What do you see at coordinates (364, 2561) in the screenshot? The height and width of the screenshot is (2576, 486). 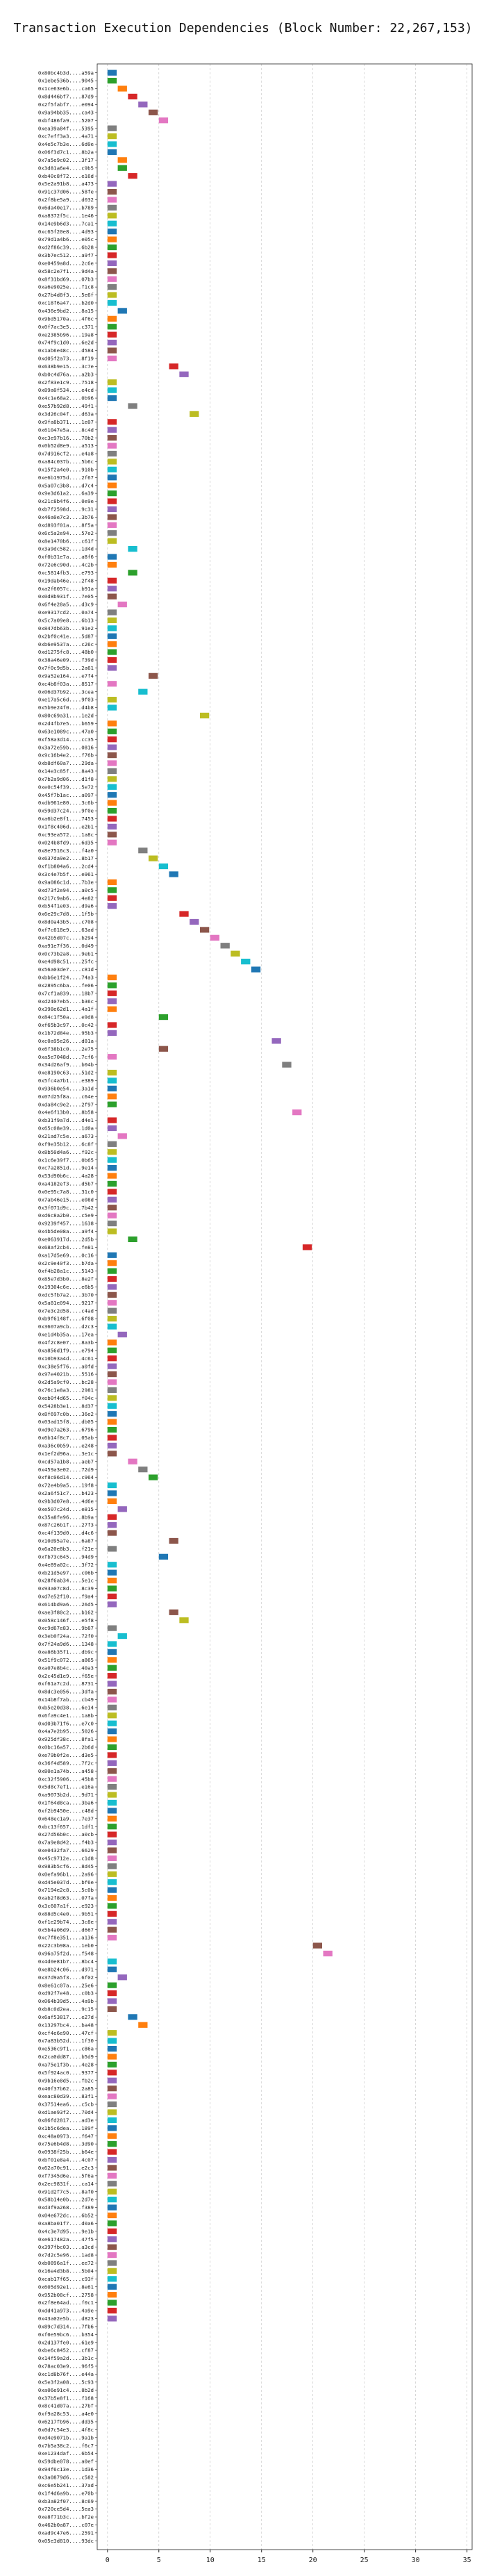 I see `x-tick-label: 25` at bounding box center [364, 2561].